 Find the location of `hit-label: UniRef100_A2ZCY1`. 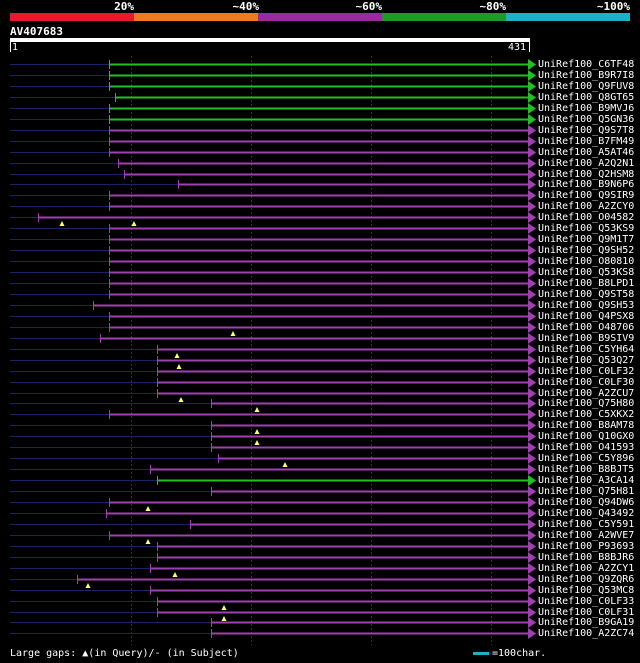

hit-label: UniRef100_A2ZCY1 is located at coordinates (586, 568).